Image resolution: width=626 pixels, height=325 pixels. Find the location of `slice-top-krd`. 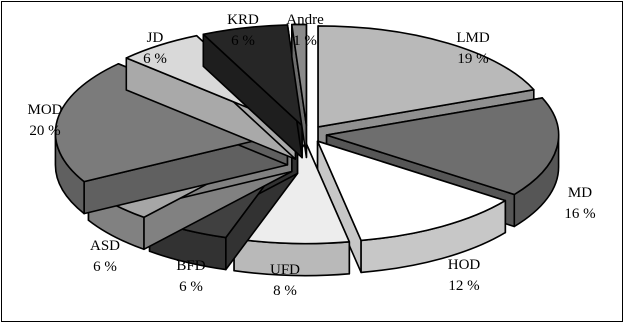

slice-top-krd is located at coordinates (252, 75).